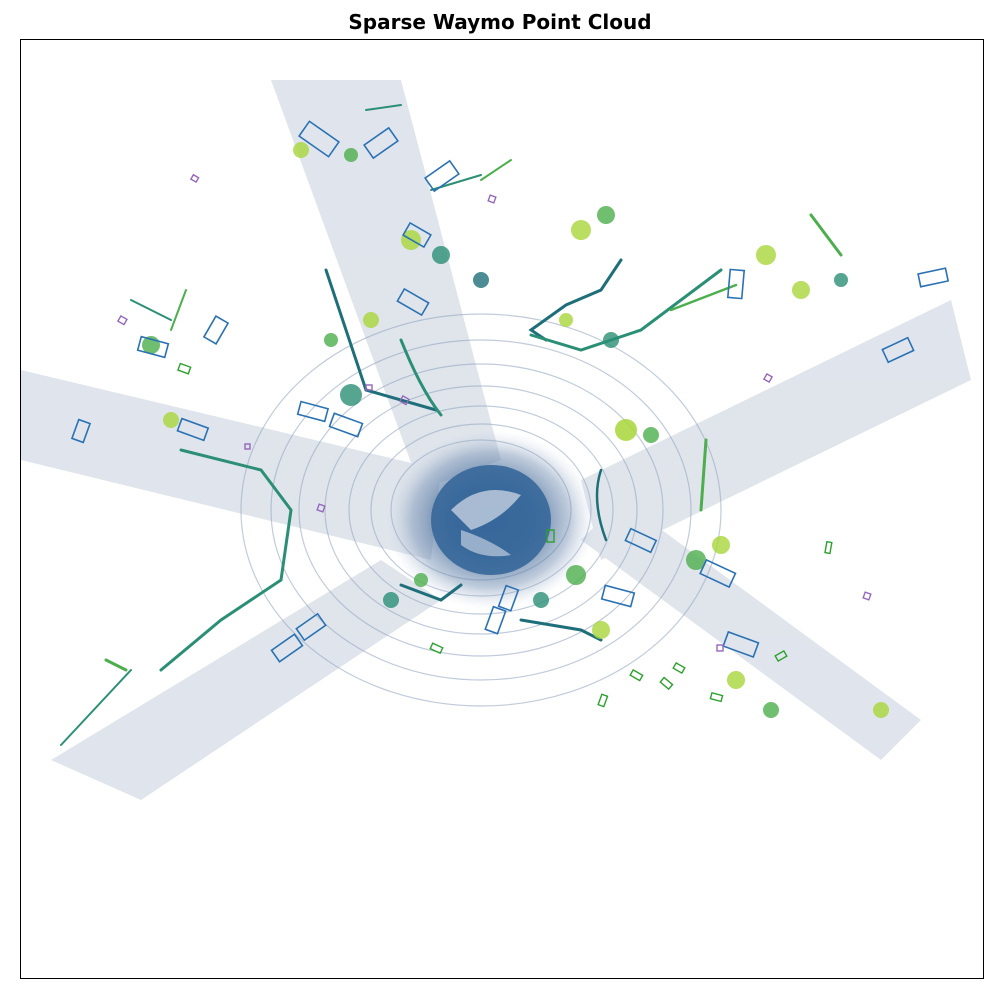  Describe the element at coordinates (500, 22) in the screenshot. I see `plot-title: Sparse Waymo Point Cloud` at that location.